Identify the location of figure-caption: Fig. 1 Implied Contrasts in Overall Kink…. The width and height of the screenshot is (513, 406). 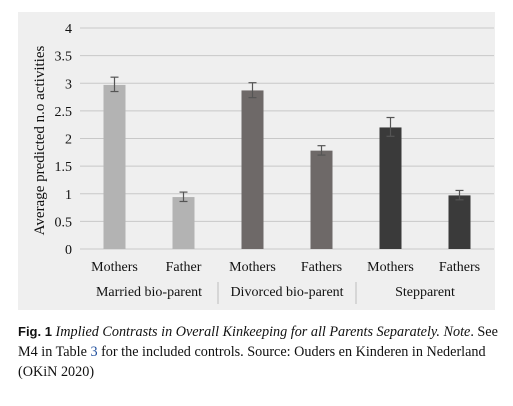
(258, 352).